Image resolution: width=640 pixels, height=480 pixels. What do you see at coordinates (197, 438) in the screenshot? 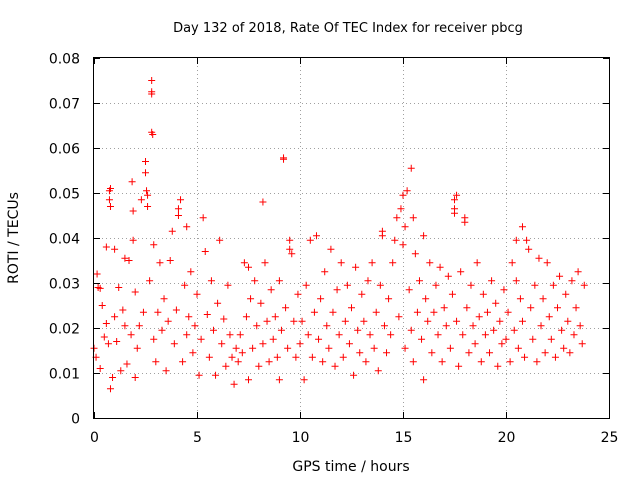
I see `x-tick-label: 5` at bounding box center [197, 438].